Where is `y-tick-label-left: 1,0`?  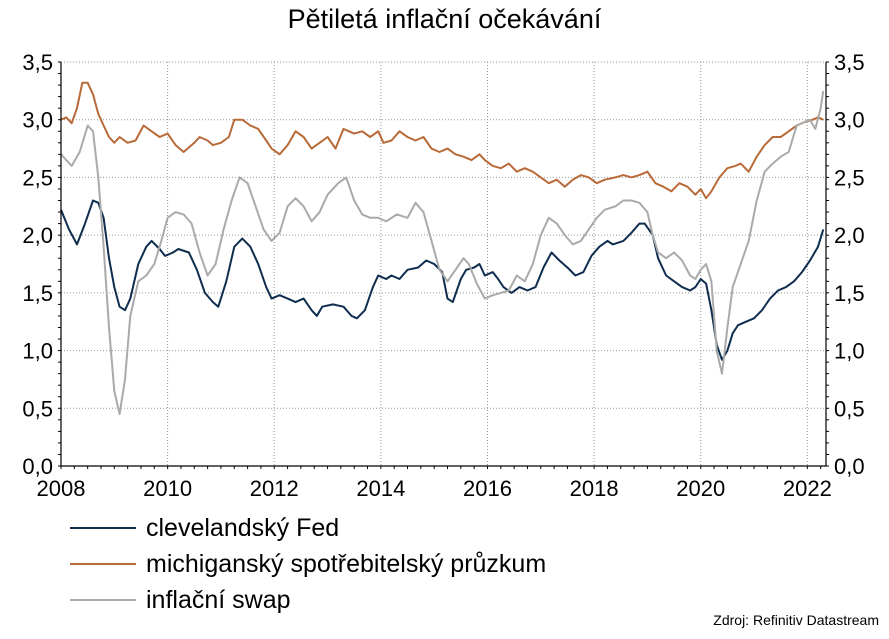 y-tick-label-left: 1,0 is located at coordinates (37, 351).